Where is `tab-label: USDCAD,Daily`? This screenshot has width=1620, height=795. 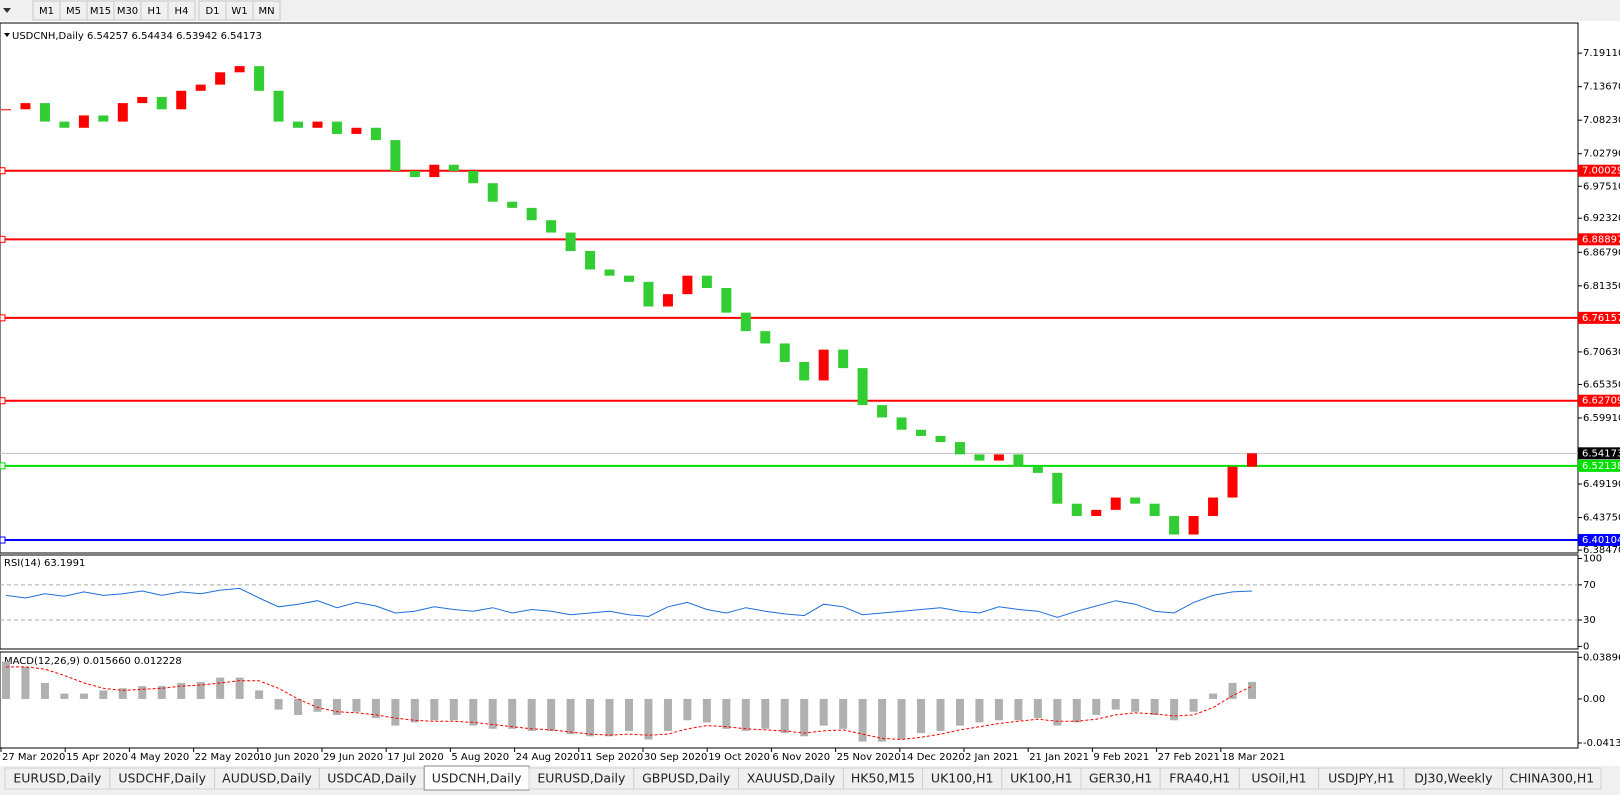 tab-label: USDCAD,Daily is located at coordinates (372, 778).